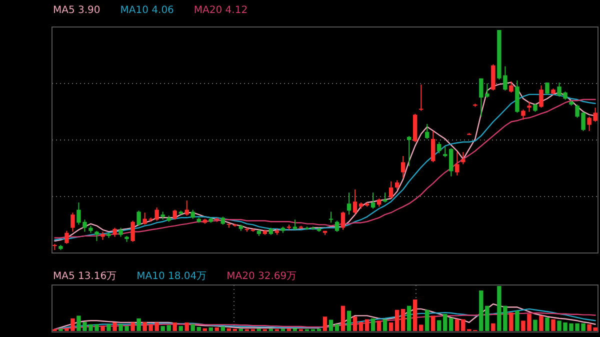 The image size is (600, 337). Describe the element at coordinates (147, 10) in the screenshot. I see `text: MA10 4.06` at that location.